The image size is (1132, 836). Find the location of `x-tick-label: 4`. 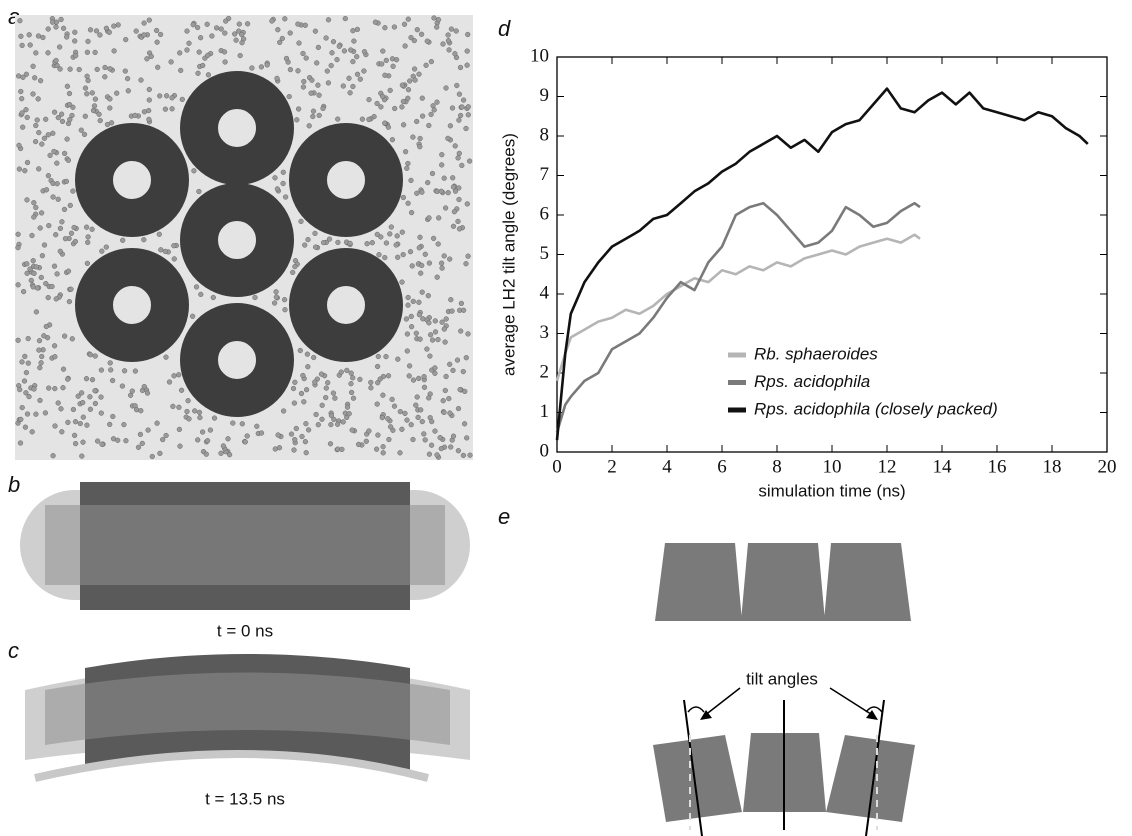

x-tick-label: 4 is located at coordinates (667, 466).